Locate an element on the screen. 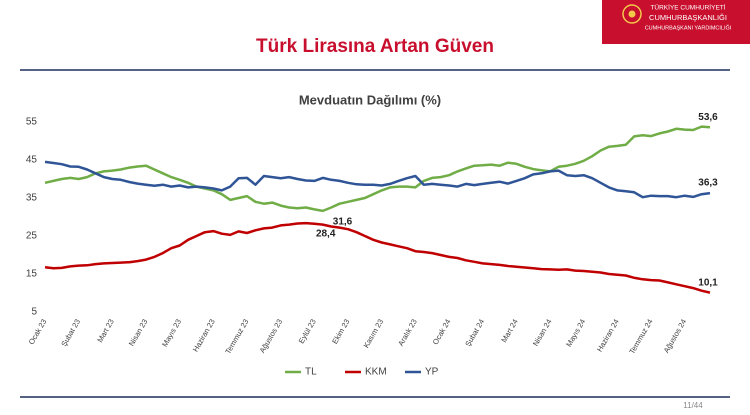 The height and width of the screenshot is (415, 750). x-tick-label: Kasım 23 is located at coordinates (374, 333).